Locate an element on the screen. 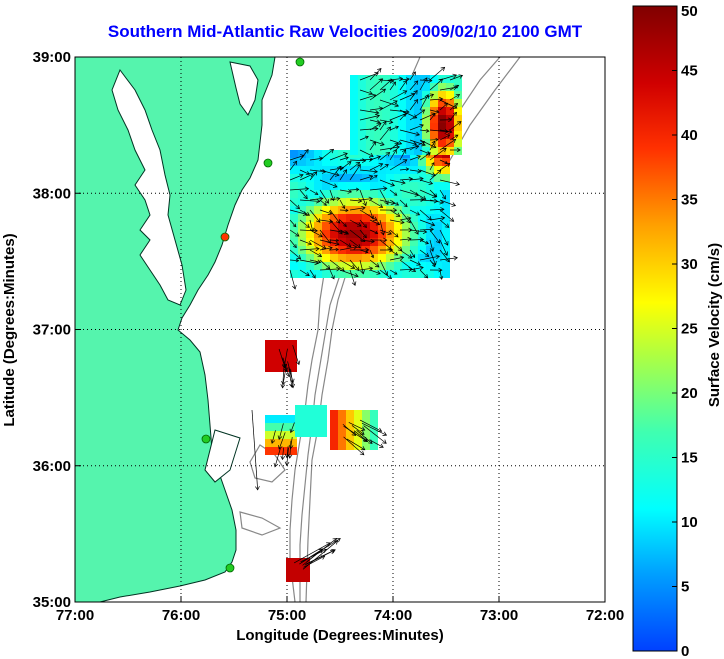 The width and height of the screenshot is (724, 659). x-tick-label: 72:00 is located at coordinates (605, 615).